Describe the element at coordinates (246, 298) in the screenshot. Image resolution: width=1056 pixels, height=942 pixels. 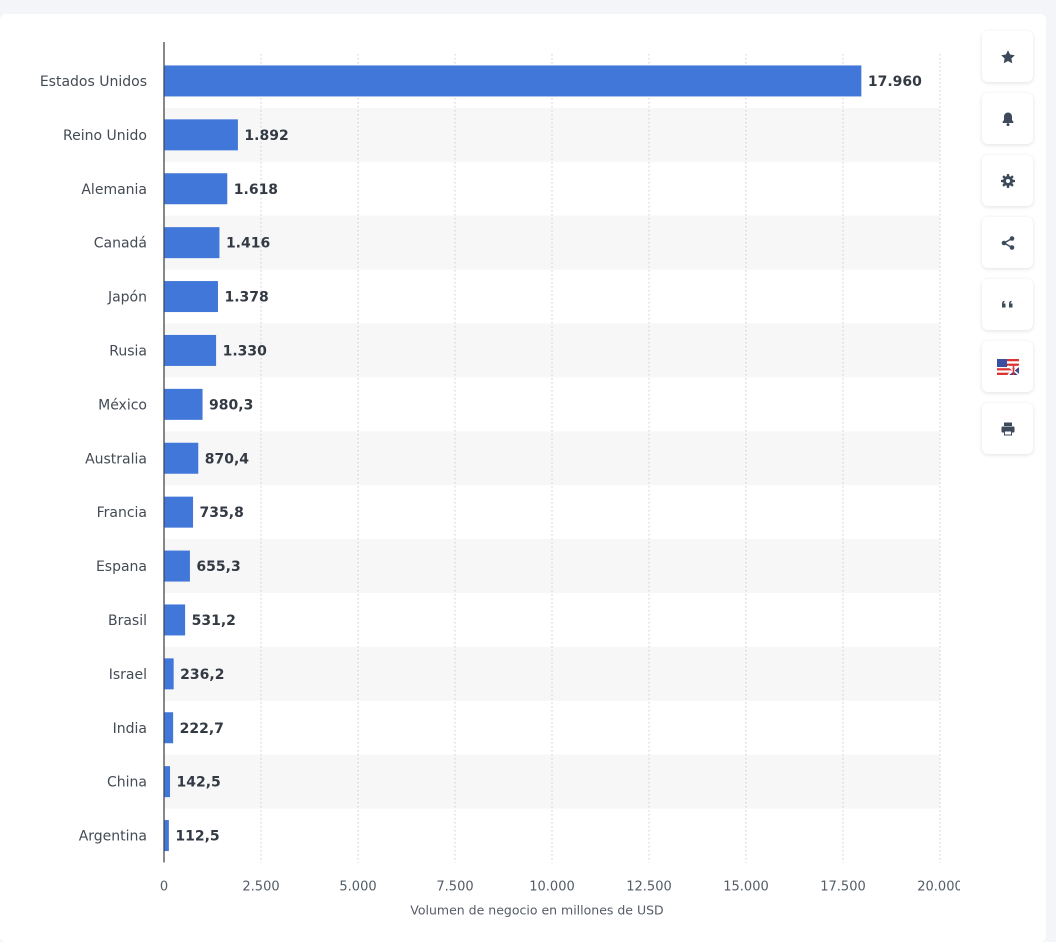
I see `value-label: 1.378` at that location.